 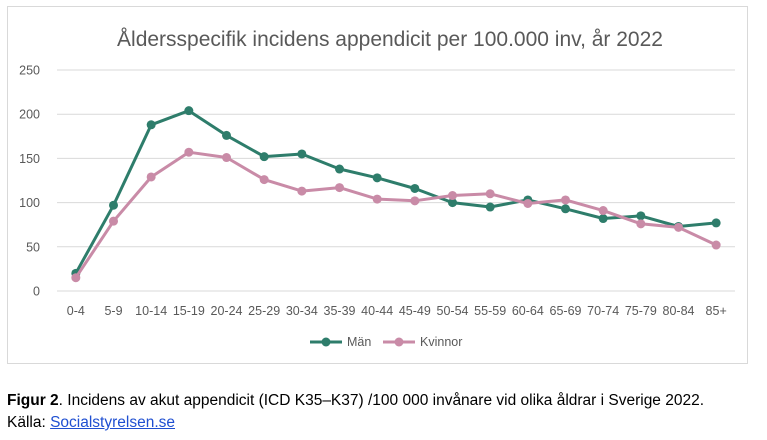 I want to click on figure-label: Figur 2, so click(x=33, y=400).